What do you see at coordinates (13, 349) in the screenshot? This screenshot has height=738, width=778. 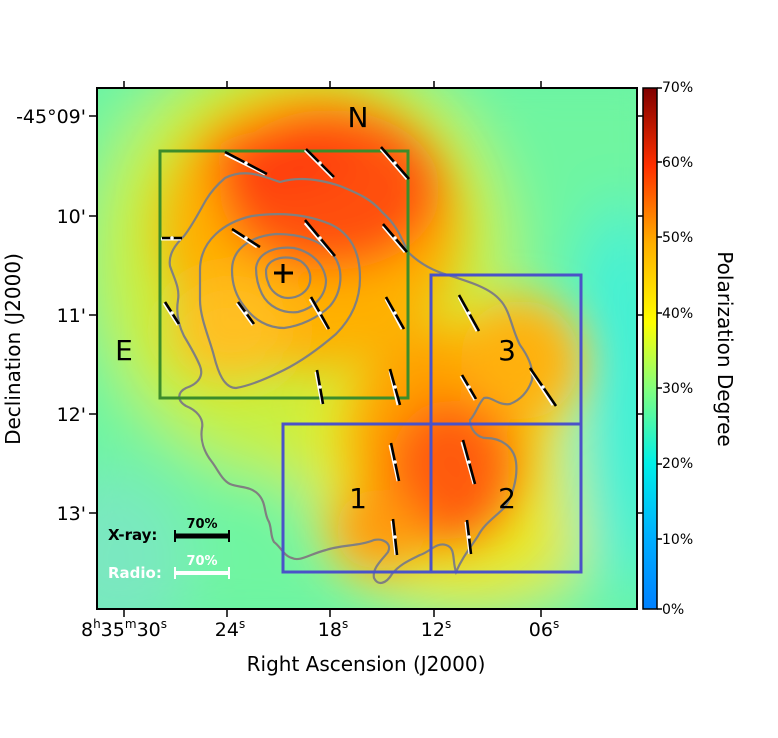 I see `y-axis-label: Declination (J2000)` at bounding box center [13, 349].